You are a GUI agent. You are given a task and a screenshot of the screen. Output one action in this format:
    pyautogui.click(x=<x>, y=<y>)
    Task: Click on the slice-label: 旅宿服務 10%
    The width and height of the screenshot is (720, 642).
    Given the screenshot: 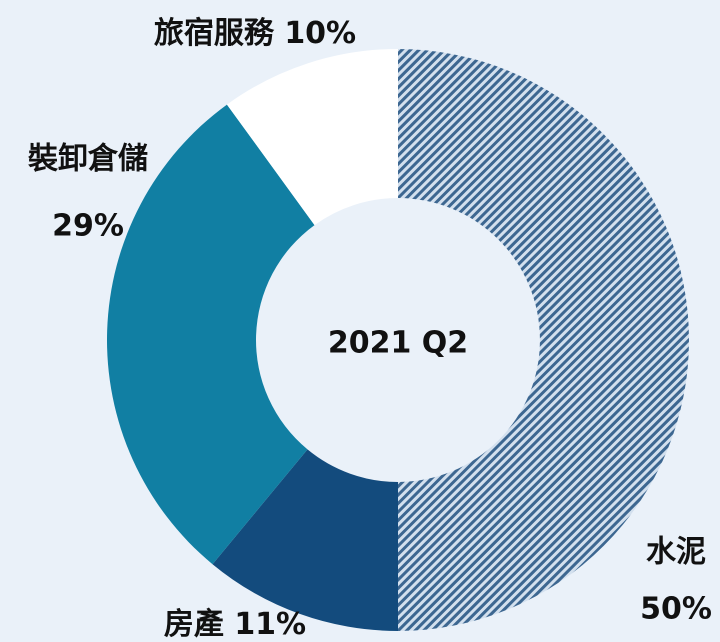 What is the action you would take?
    pyautogui.click(x=255, y=33)
    